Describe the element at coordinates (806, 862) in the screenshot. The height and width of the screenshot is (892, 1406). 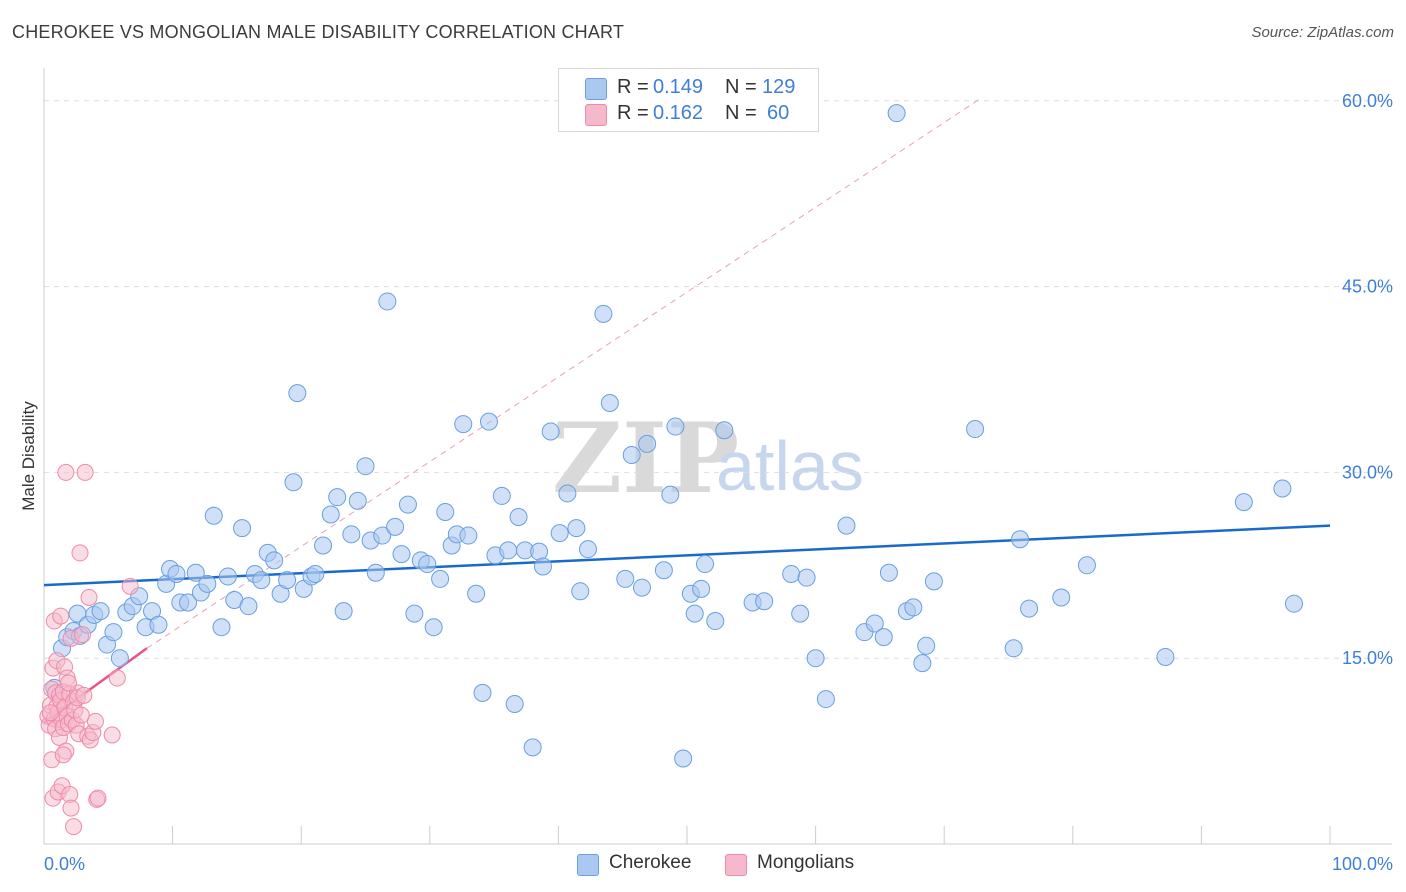
I see `mongolian-legend-label: Mongolians` at that location.